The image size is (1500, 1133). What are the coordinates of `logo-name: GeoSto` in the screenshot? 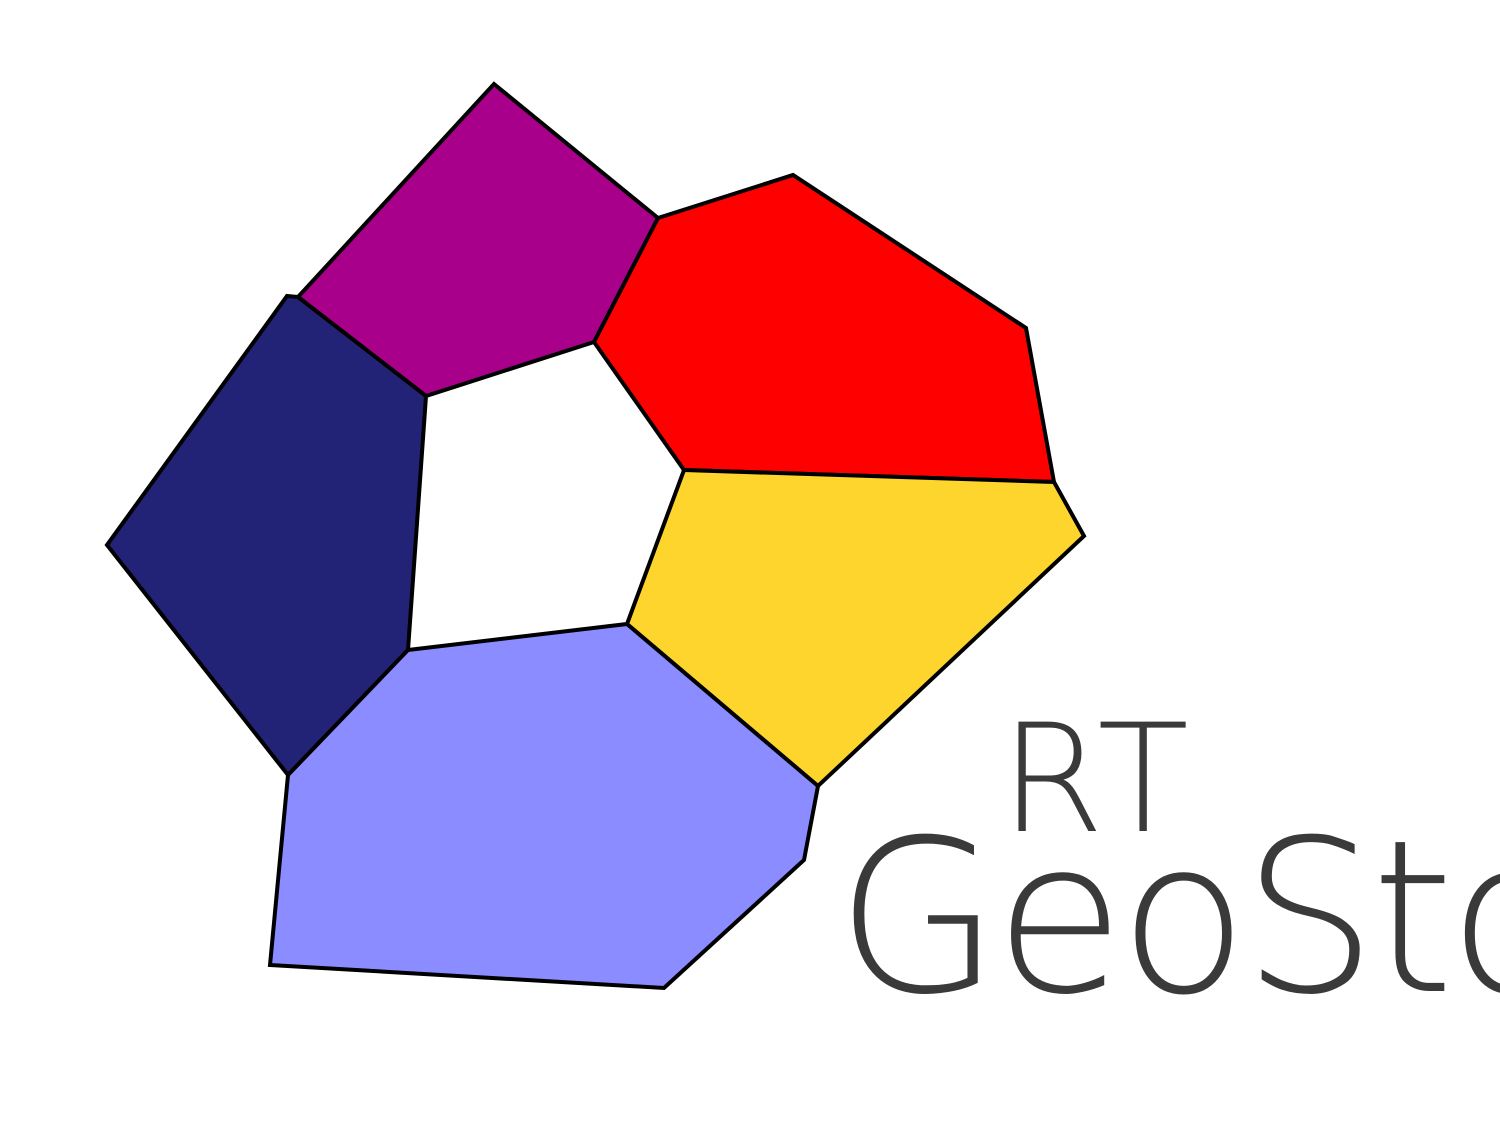 It's located at (1168, 917).